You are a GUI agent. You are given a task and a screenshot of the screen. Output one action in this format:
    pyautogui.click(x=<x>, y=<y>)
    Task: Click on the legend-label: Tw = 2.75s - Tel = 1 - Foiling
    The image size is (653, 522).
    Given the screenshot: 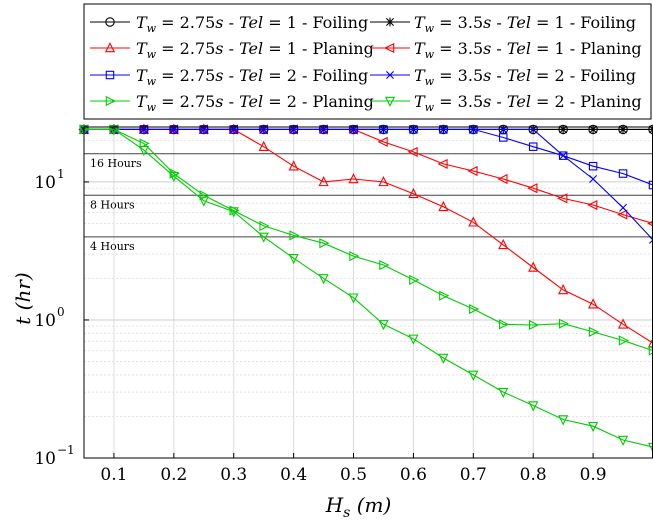 What is the action you would take?
    pyautogui.click(x=252, y=24)
    